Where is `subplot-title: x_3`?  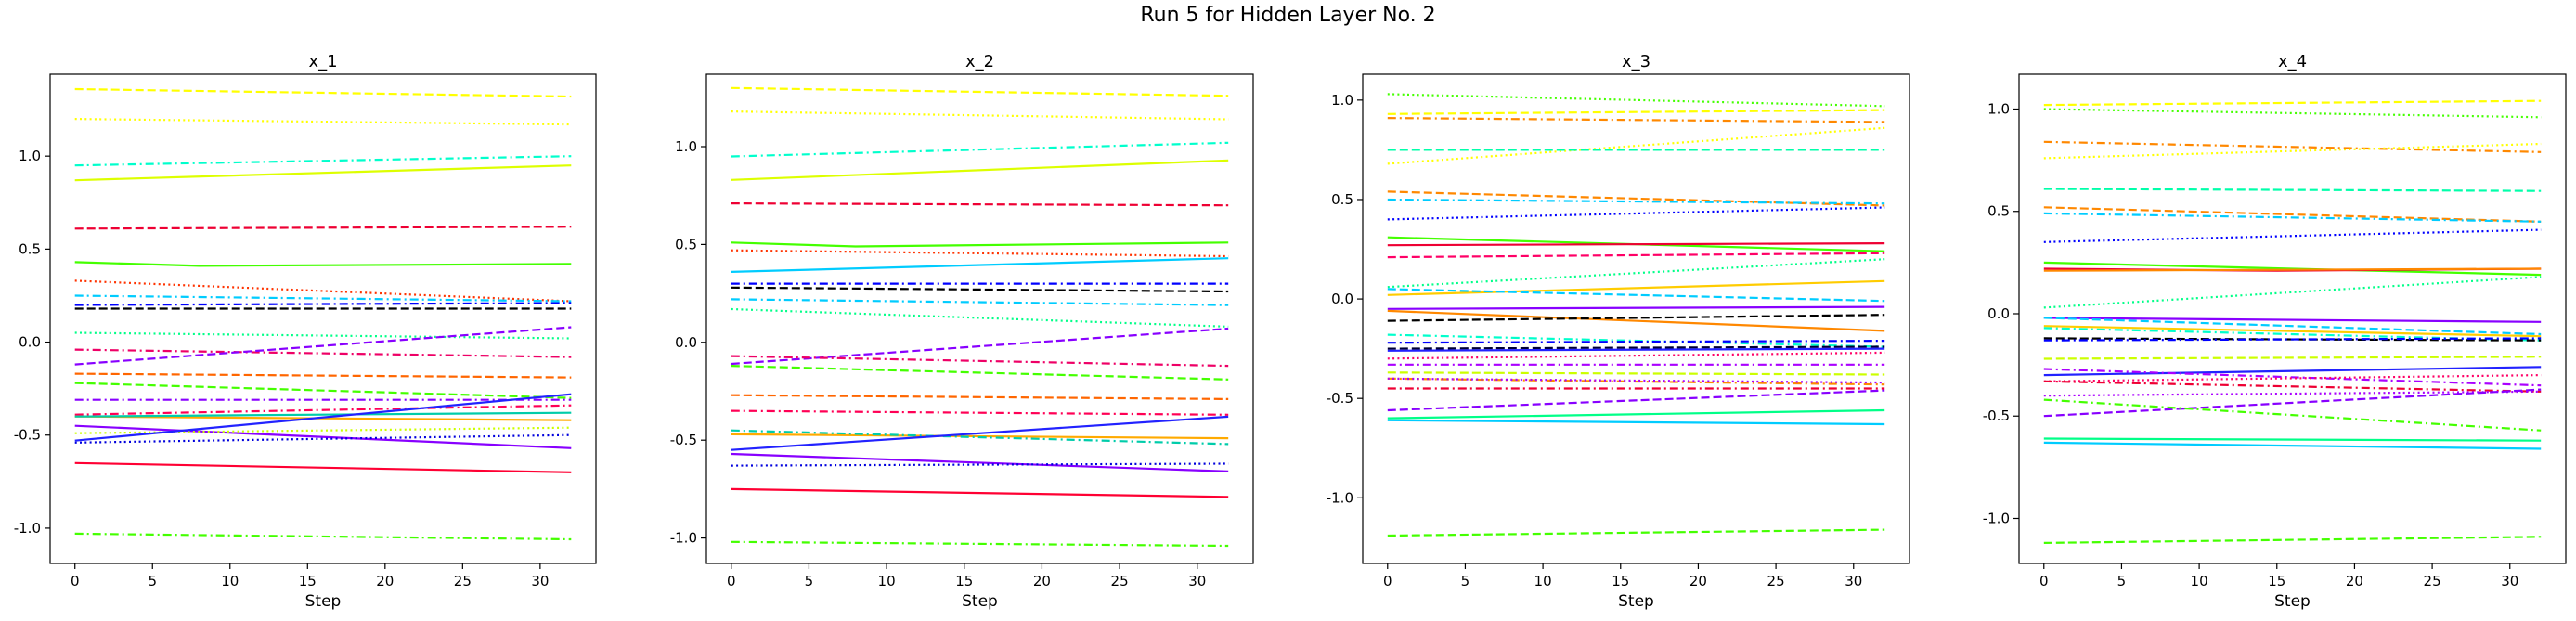 subplot-title: x_3 is located at coordinates (1636, 61).